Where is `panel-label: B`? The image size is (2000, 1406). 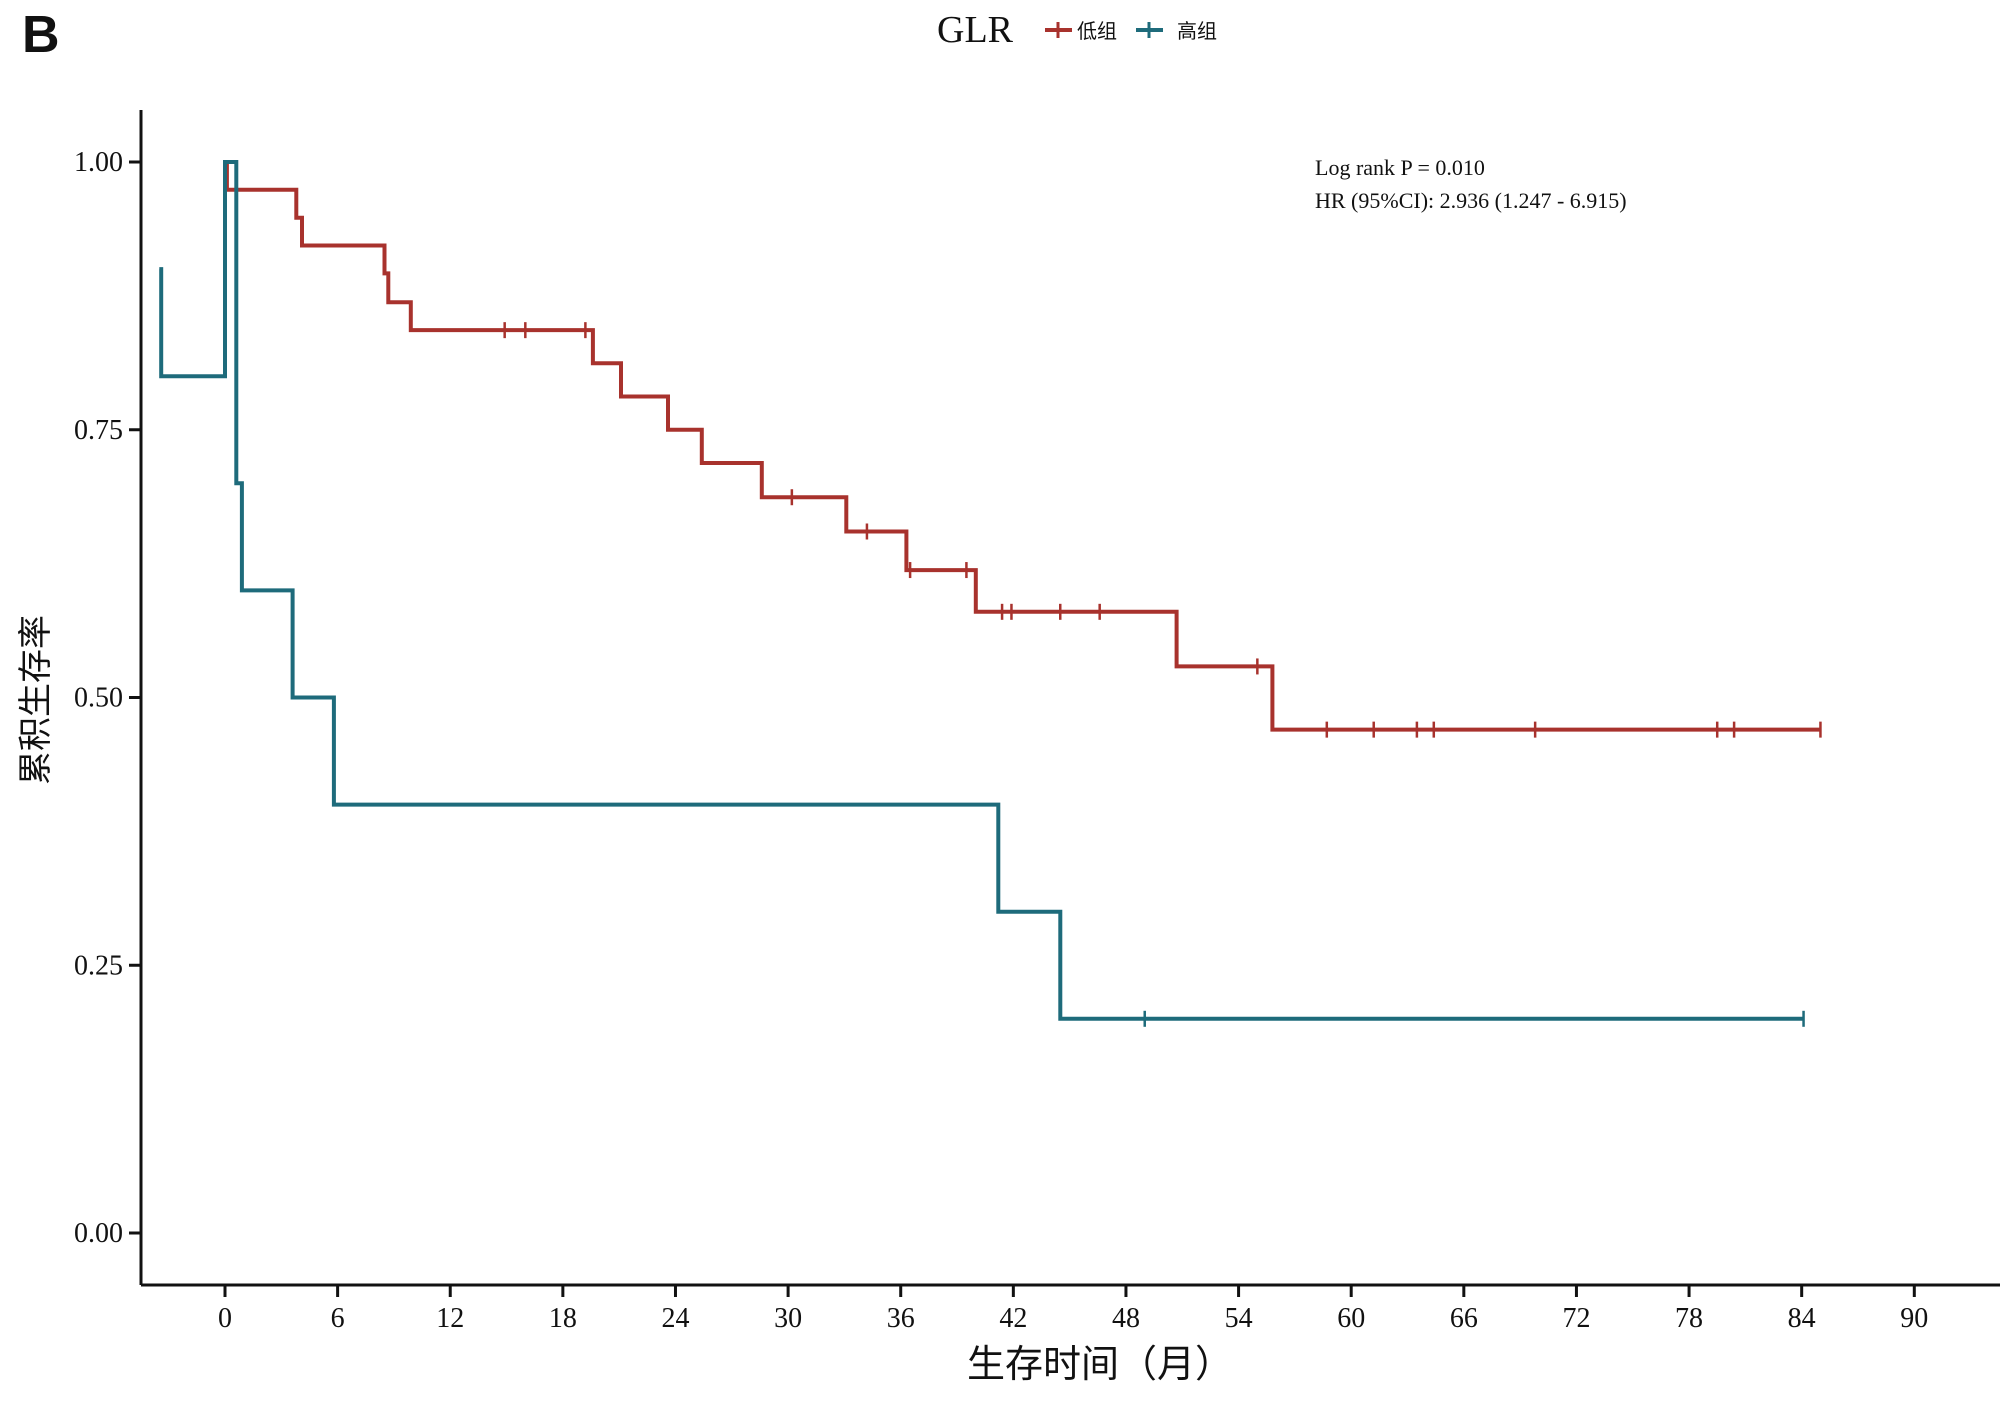
panel-label: B is located at coordinates (41, 35).